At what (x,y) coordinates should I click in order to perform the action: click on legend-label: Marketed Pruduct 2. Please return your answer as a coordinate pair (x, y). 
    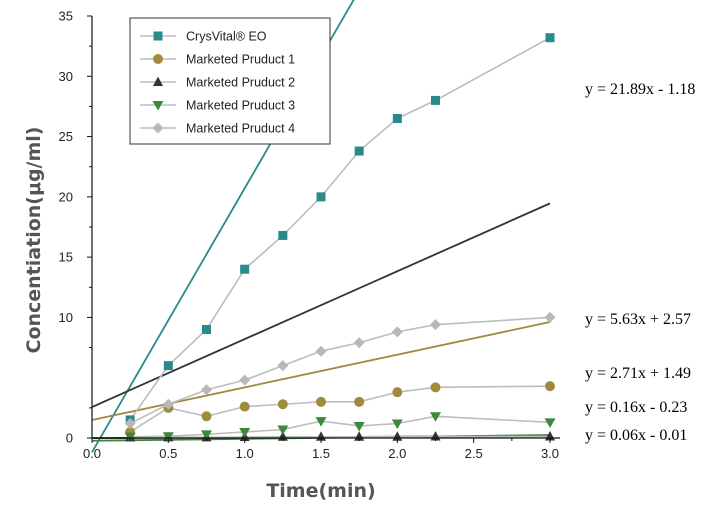
    Looking at the image, I should click on (240, 83).